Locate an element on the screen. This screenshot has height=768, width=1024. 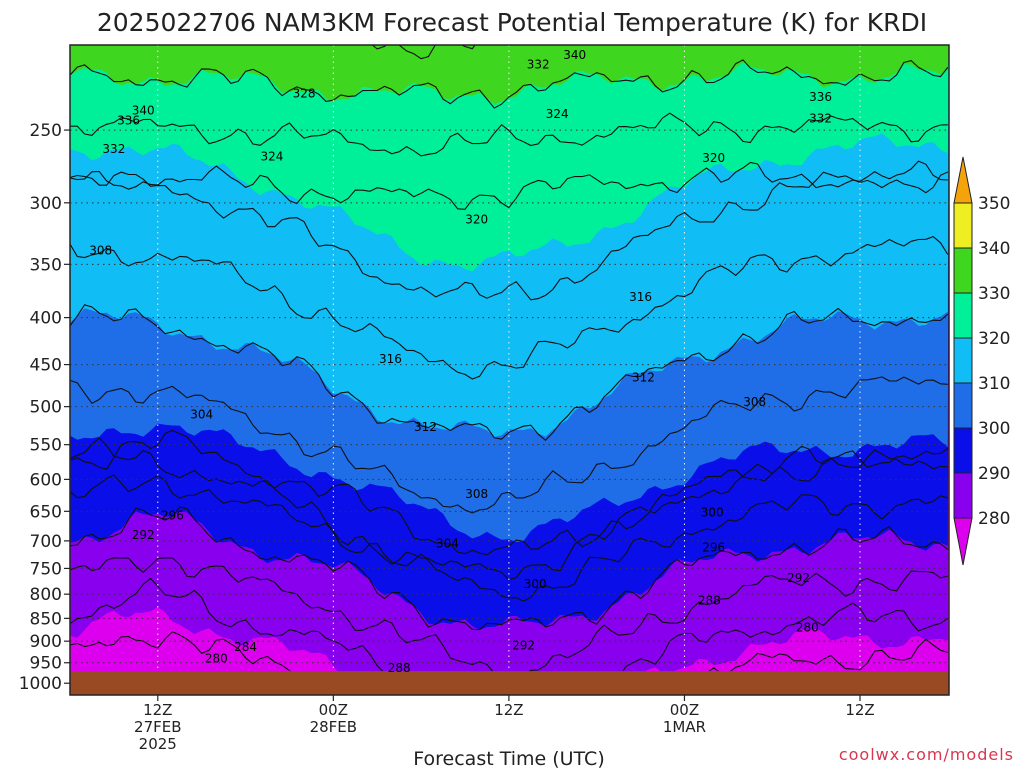
colorbar-label-340: 340 is located at coordinates (994, 249).